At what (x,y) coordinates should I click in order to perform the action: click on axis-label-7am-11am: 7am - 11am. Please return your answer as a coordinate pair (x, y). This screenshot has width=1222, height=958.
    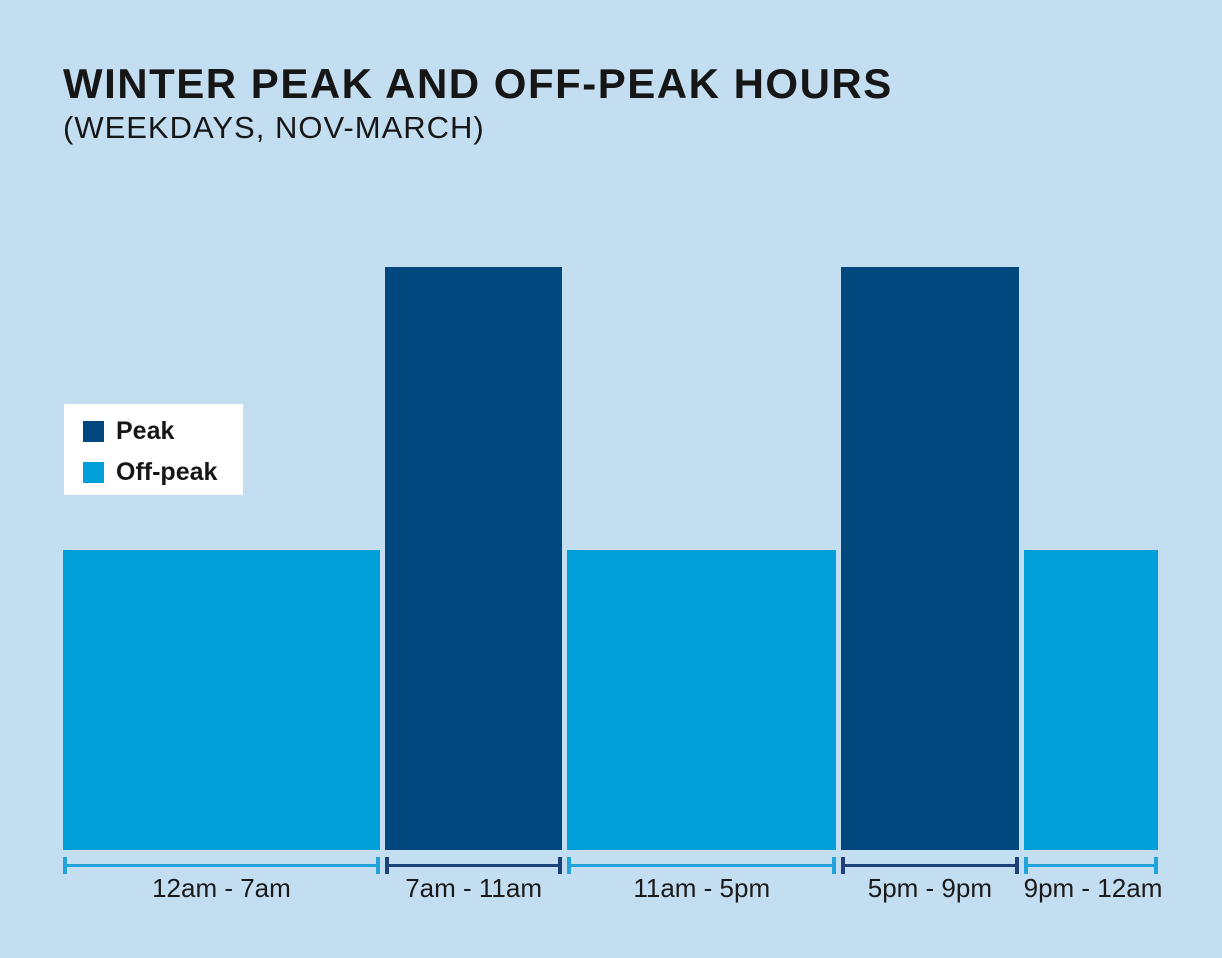
    Looking at the image, I should click on (474, 888).